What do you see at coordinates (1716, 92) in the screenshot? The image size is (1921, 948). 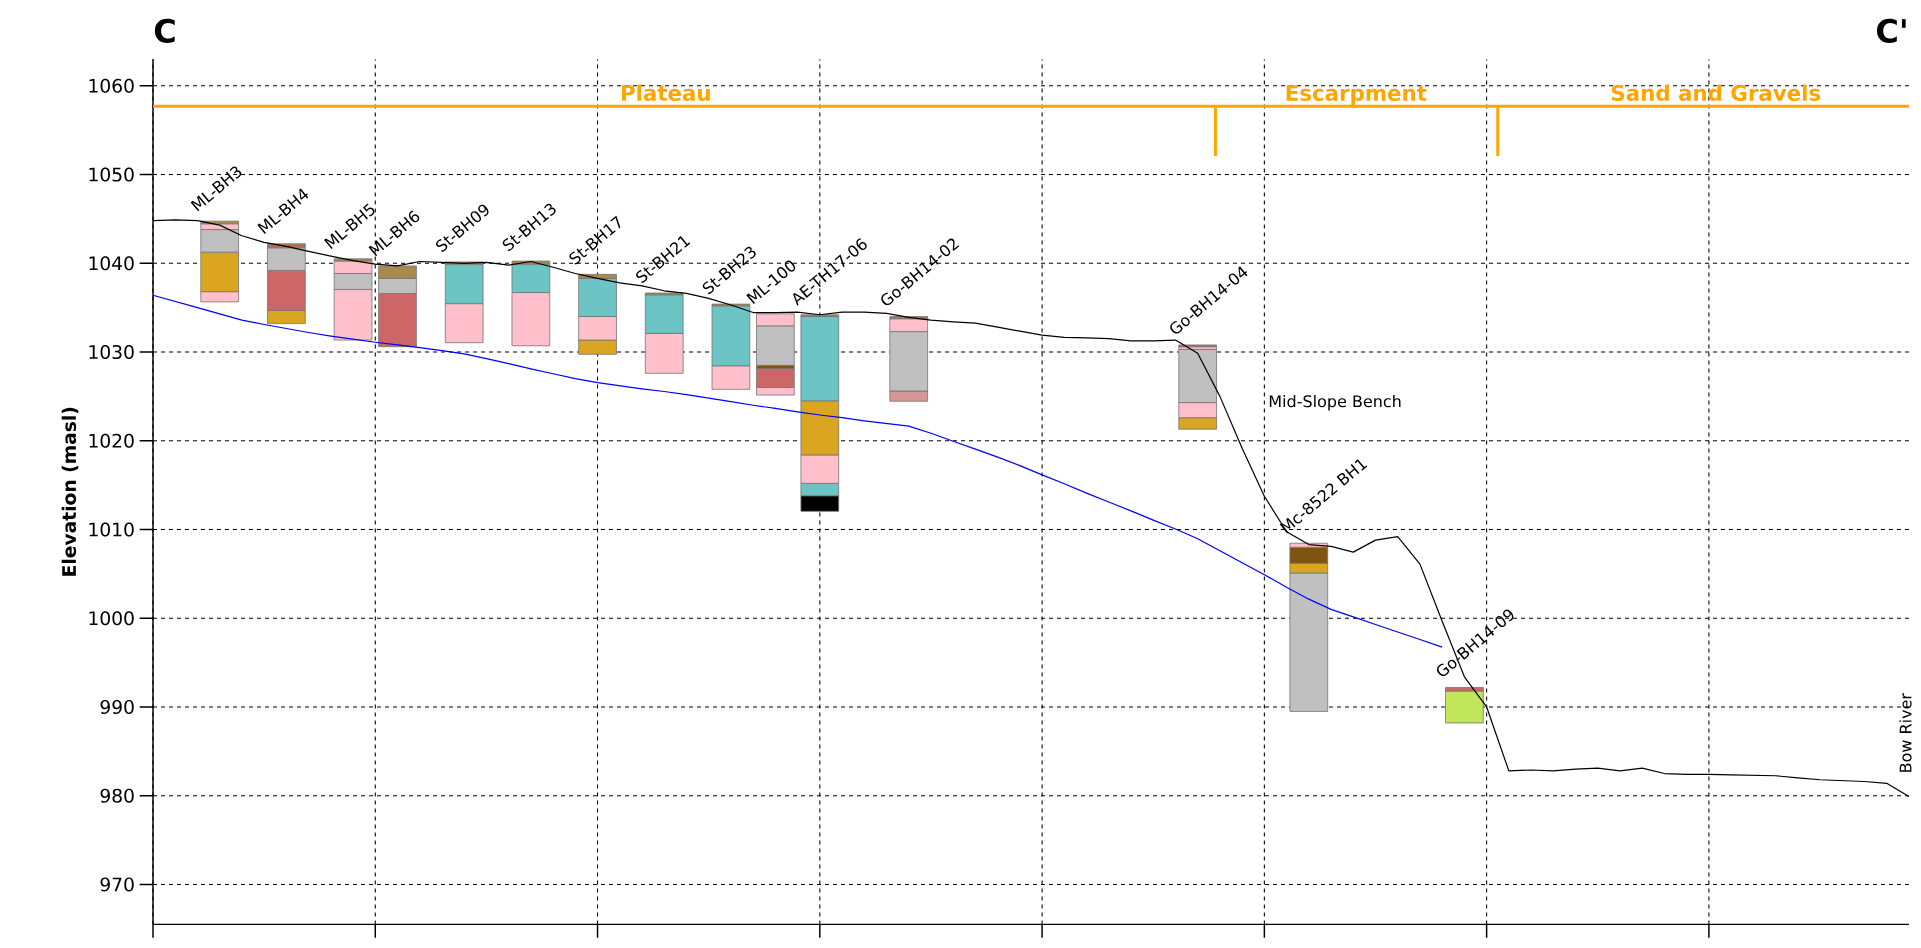 I see `annotation: Sand and Gravels` at bounding box center [1716, 92].